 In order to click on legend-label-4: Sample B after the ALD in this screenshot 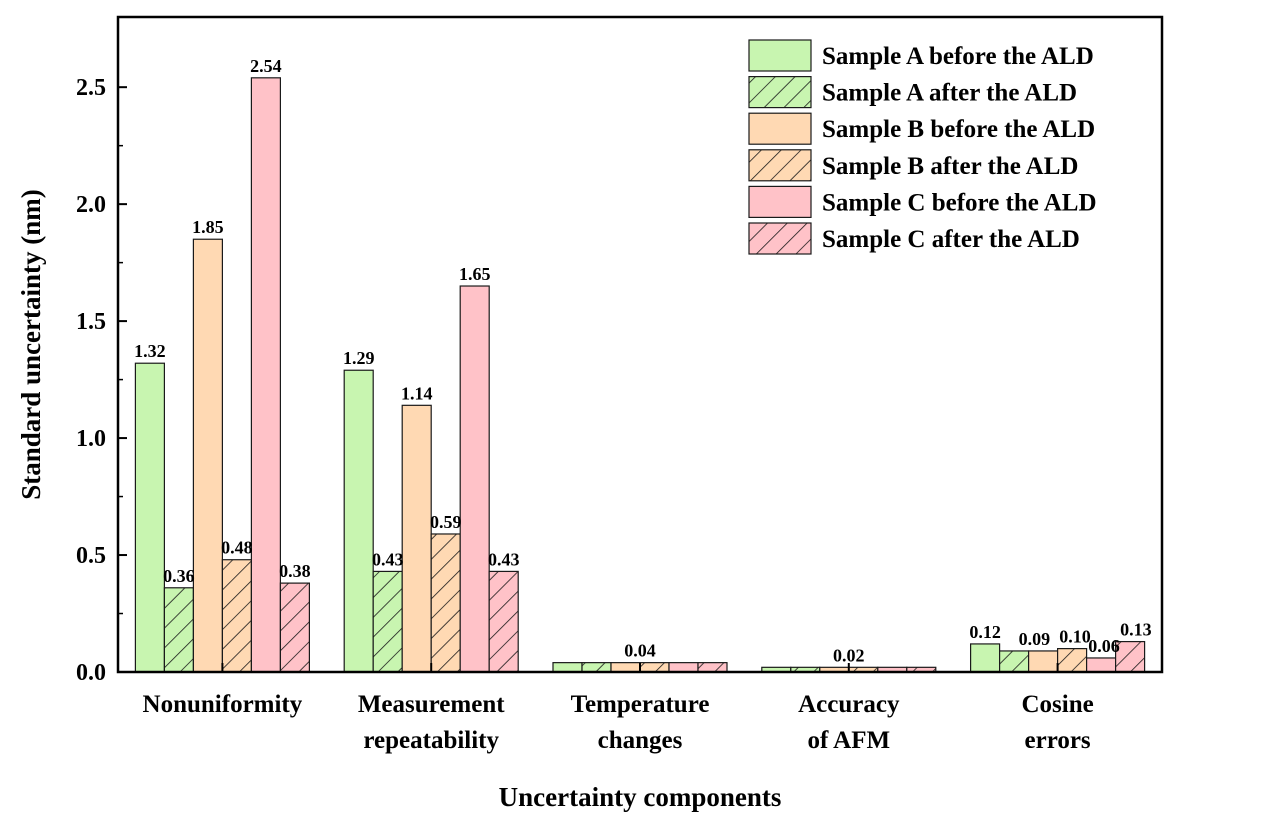, I will do `click(950, 166)`.